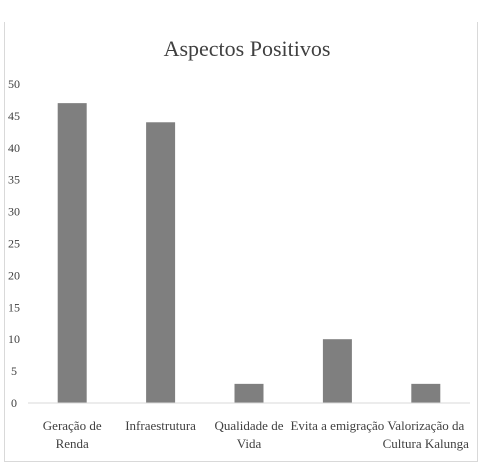 This screenshot has height=466, width=484. What do you see at coordinates (72, 434) in the screenshot?
I see `x-tick-label: Geração de Renda` at bounding box center [72, 434].